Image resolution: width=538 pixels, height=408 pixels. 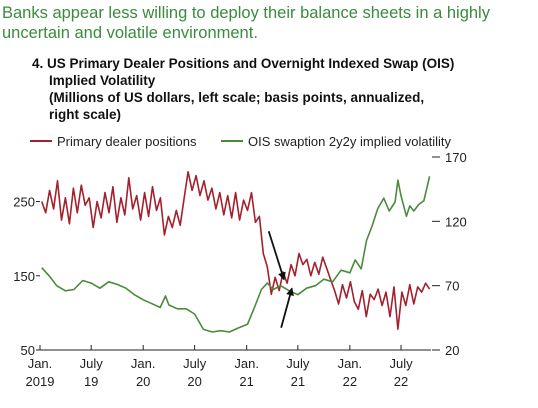 I want to click on left-tick-label: 150, so click(x=24, y=276).